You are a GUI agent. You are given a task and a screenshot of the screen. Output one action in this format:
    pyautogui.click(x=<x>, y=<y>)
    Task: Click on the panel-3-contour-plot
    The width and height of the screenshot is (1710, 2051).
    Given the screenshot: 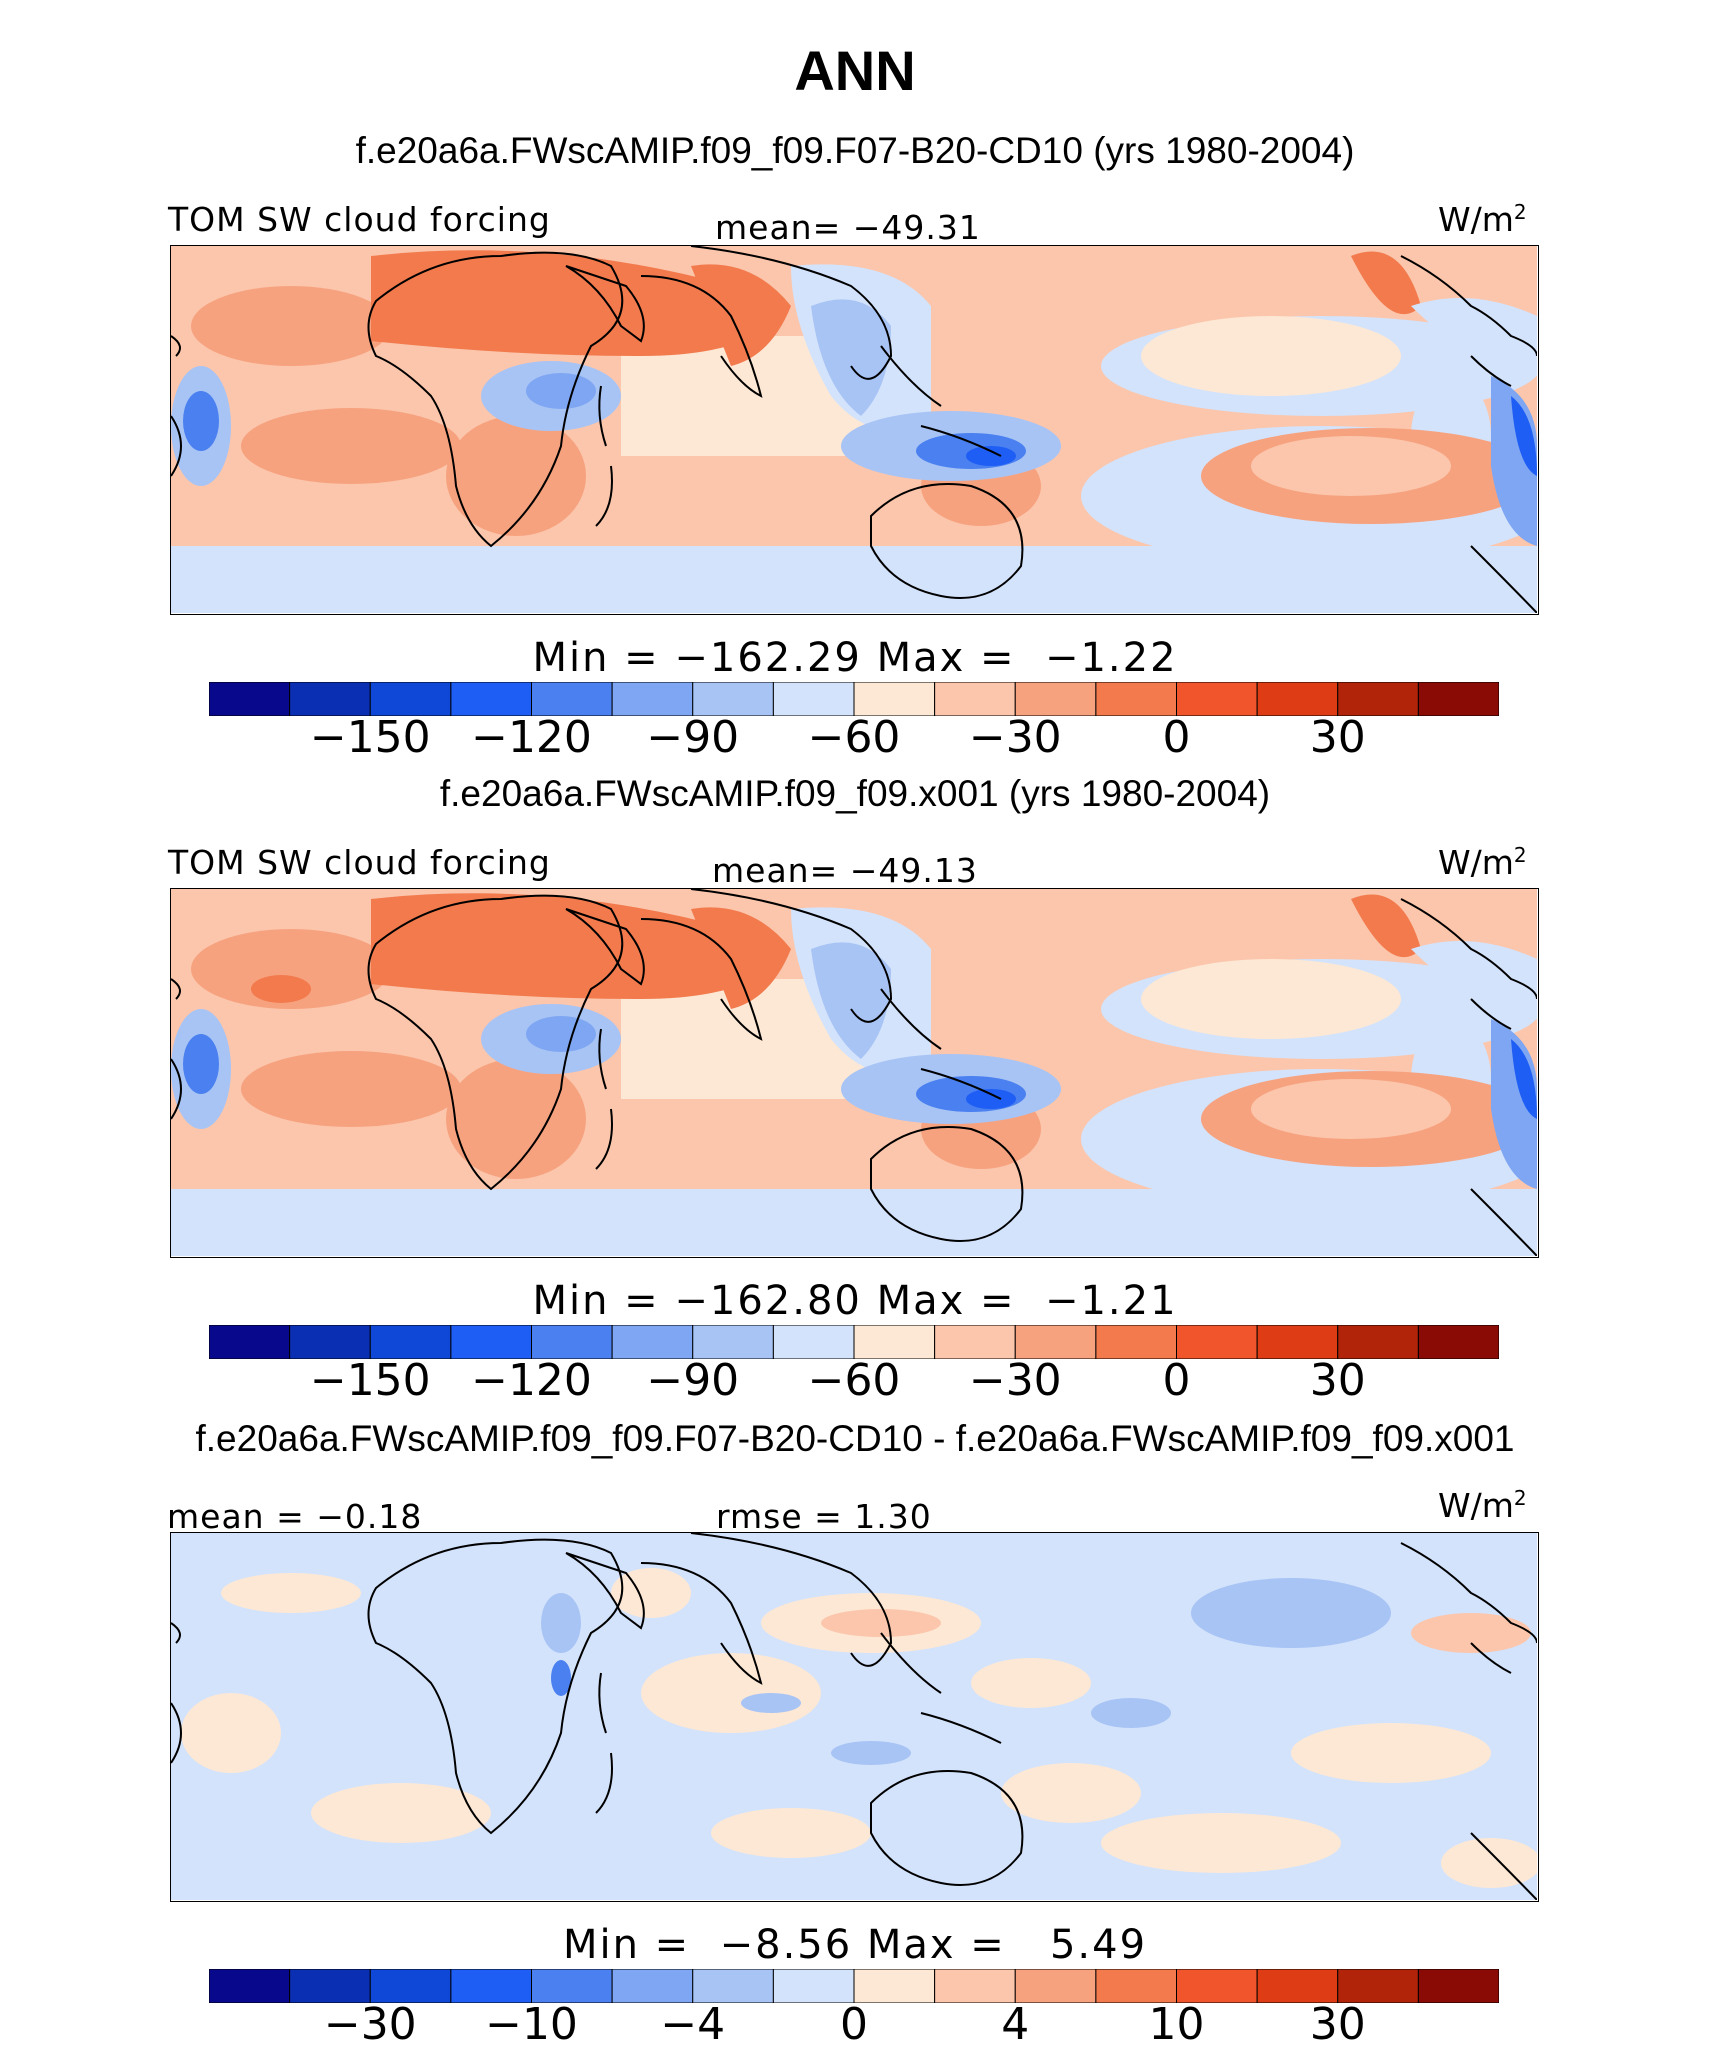 What is the action you would take?
    pyautogui.click(x=854, y=1716)
    